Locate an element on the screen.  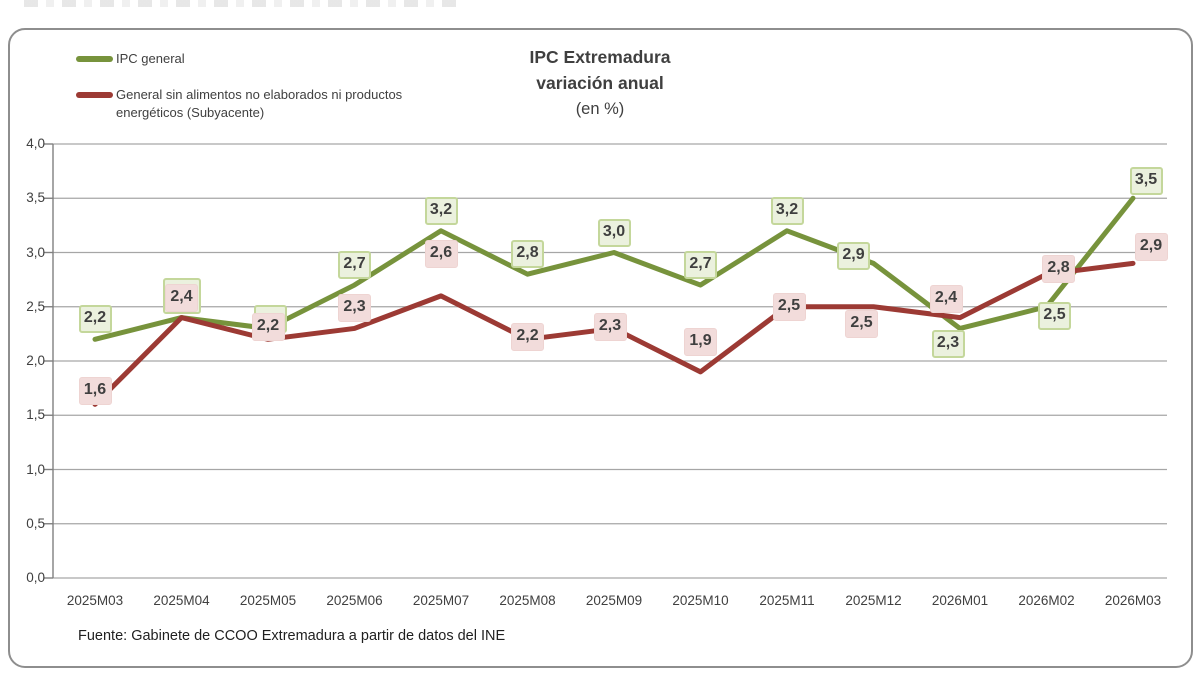
legend-swatch-green is located at coordinates (94, 59).